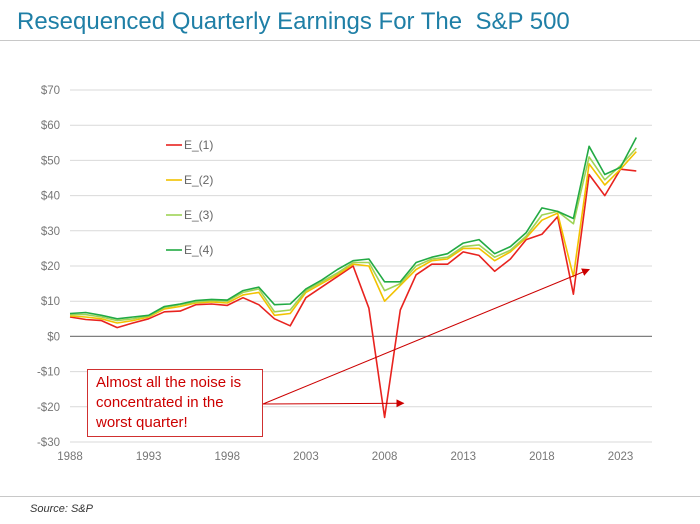 The width and height of the screenshot is (700, 524). Describe the element at coordinates (306, 457) in the screenshot. I see `x-tick-label: 2003` at that location.